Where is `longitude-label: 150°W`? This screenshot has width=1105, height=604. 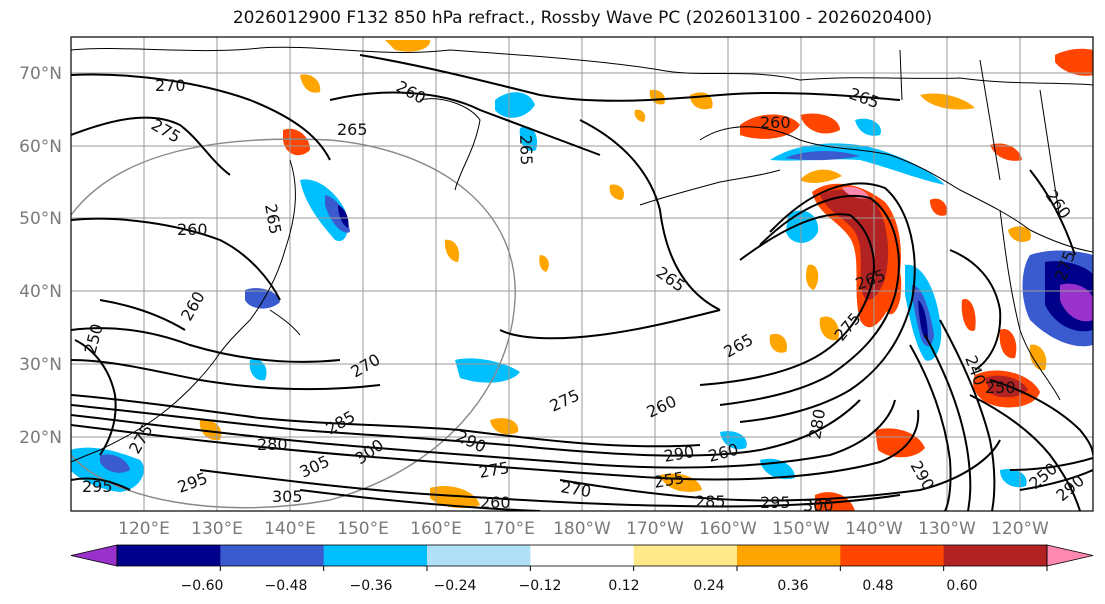
longitude-label: 150°W is located at coordinates (801, 529).